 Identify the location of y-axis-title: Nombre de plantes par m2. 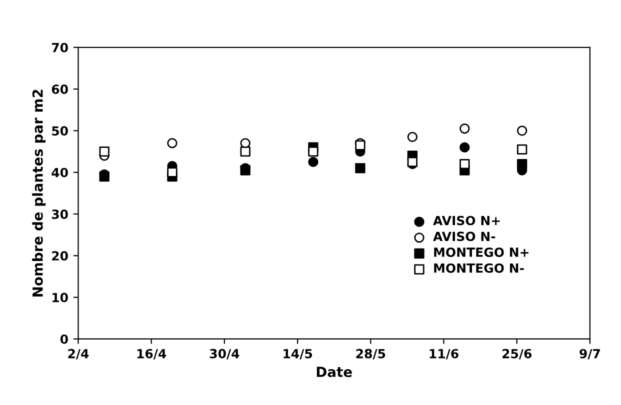
(39, 193).